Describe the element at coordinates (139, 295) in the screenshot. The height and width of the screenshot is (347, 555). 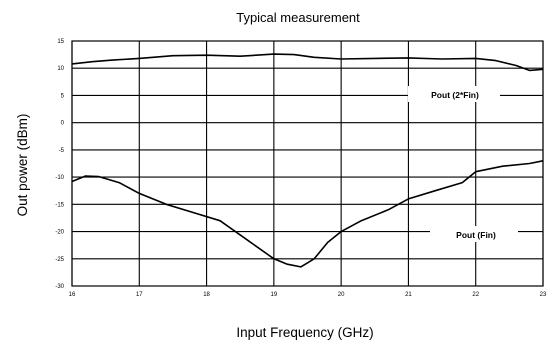
I see `x-tick-label: 17` at that location.